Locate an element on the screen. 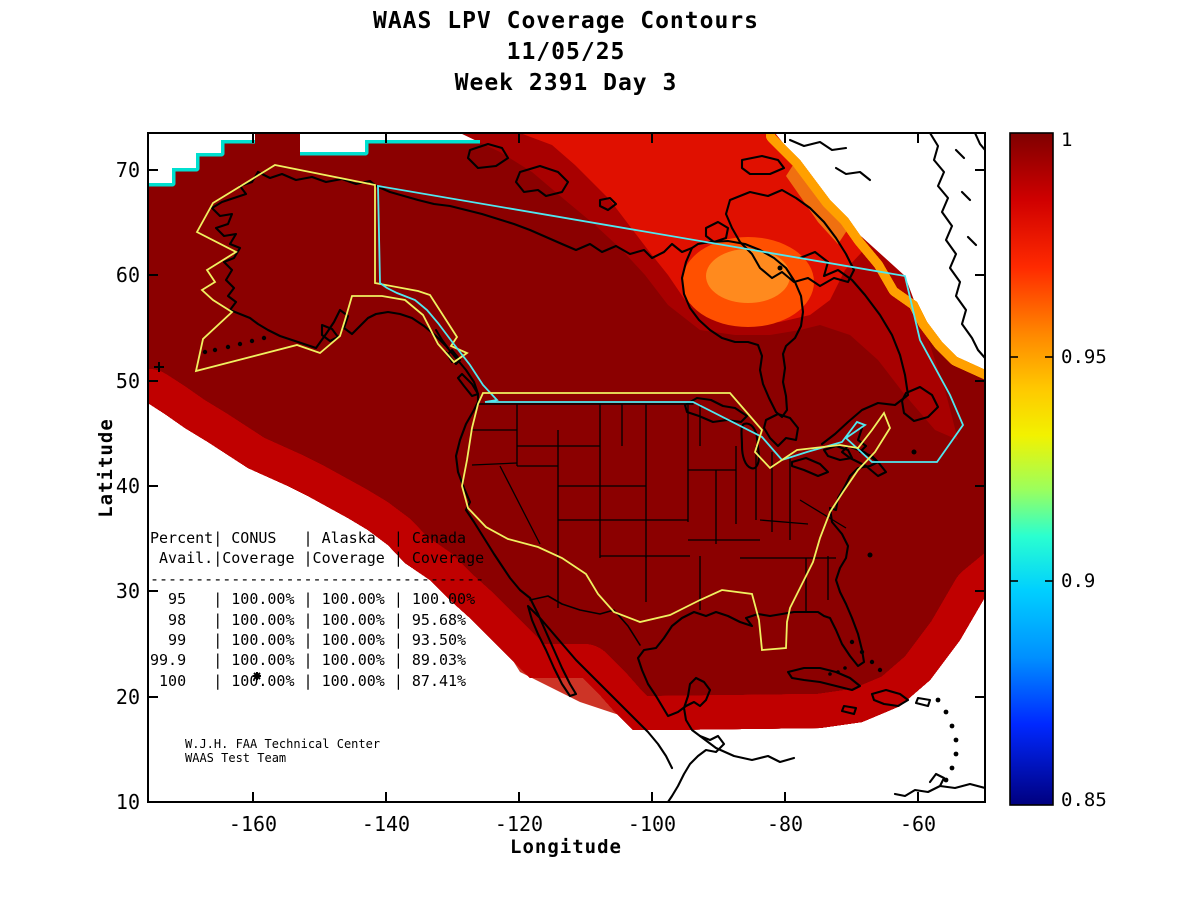 This screenshot has width=1200, height=900. coast-arctic-mainland is located at coordinates (475, 215).